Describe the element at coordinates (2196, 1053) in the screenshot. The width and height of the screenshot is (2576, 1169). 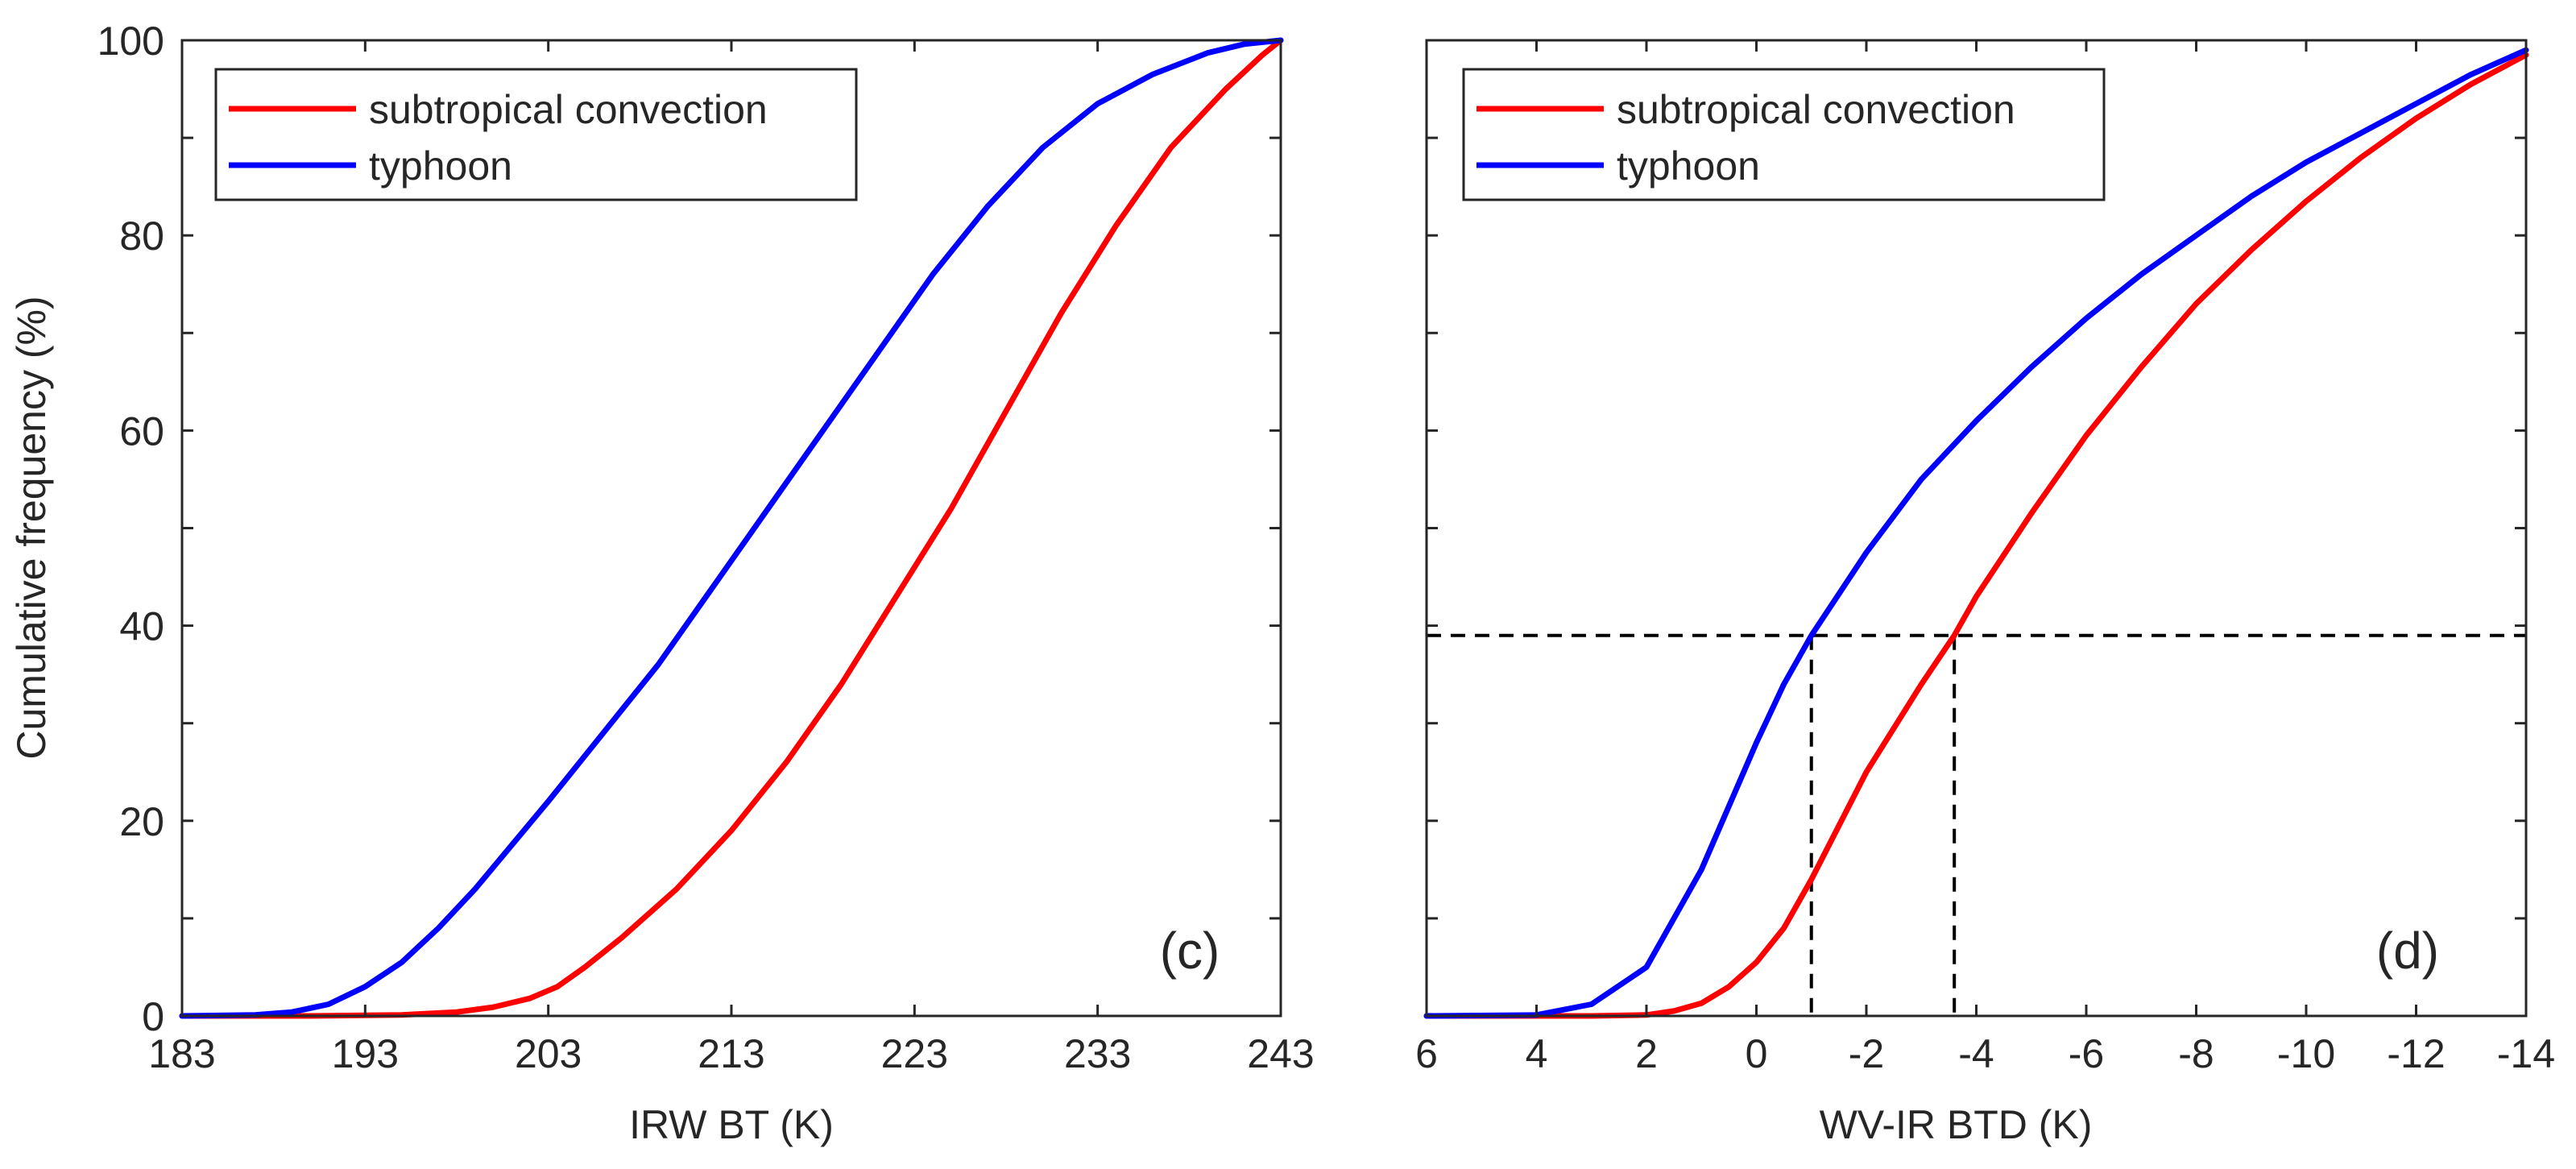
I see `x-tick-label: -8` at that location.